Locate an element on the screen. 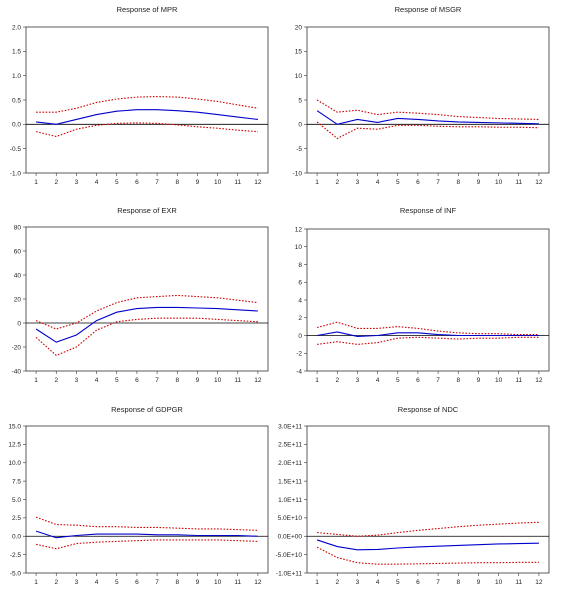 Image resolution: width=562 pixels, height=591 pixels. panel-title: Response of NDC is located at coordinates (428, 409).